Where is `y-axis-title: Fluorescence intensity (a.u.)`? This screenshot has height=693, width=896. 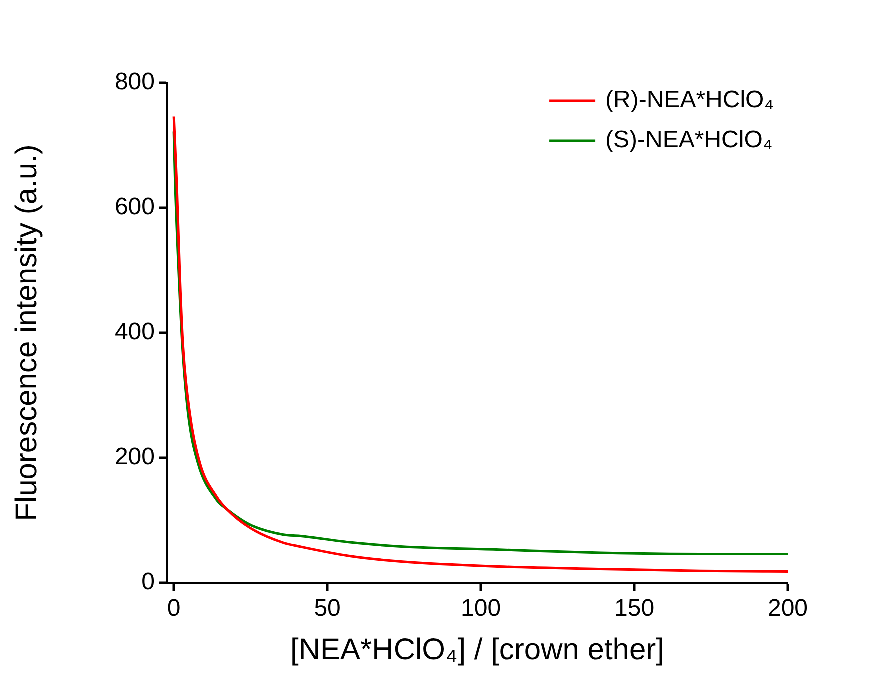
y-axis-title: Fluorescence intensity (a.u.) is located at coordinates (27, 333).